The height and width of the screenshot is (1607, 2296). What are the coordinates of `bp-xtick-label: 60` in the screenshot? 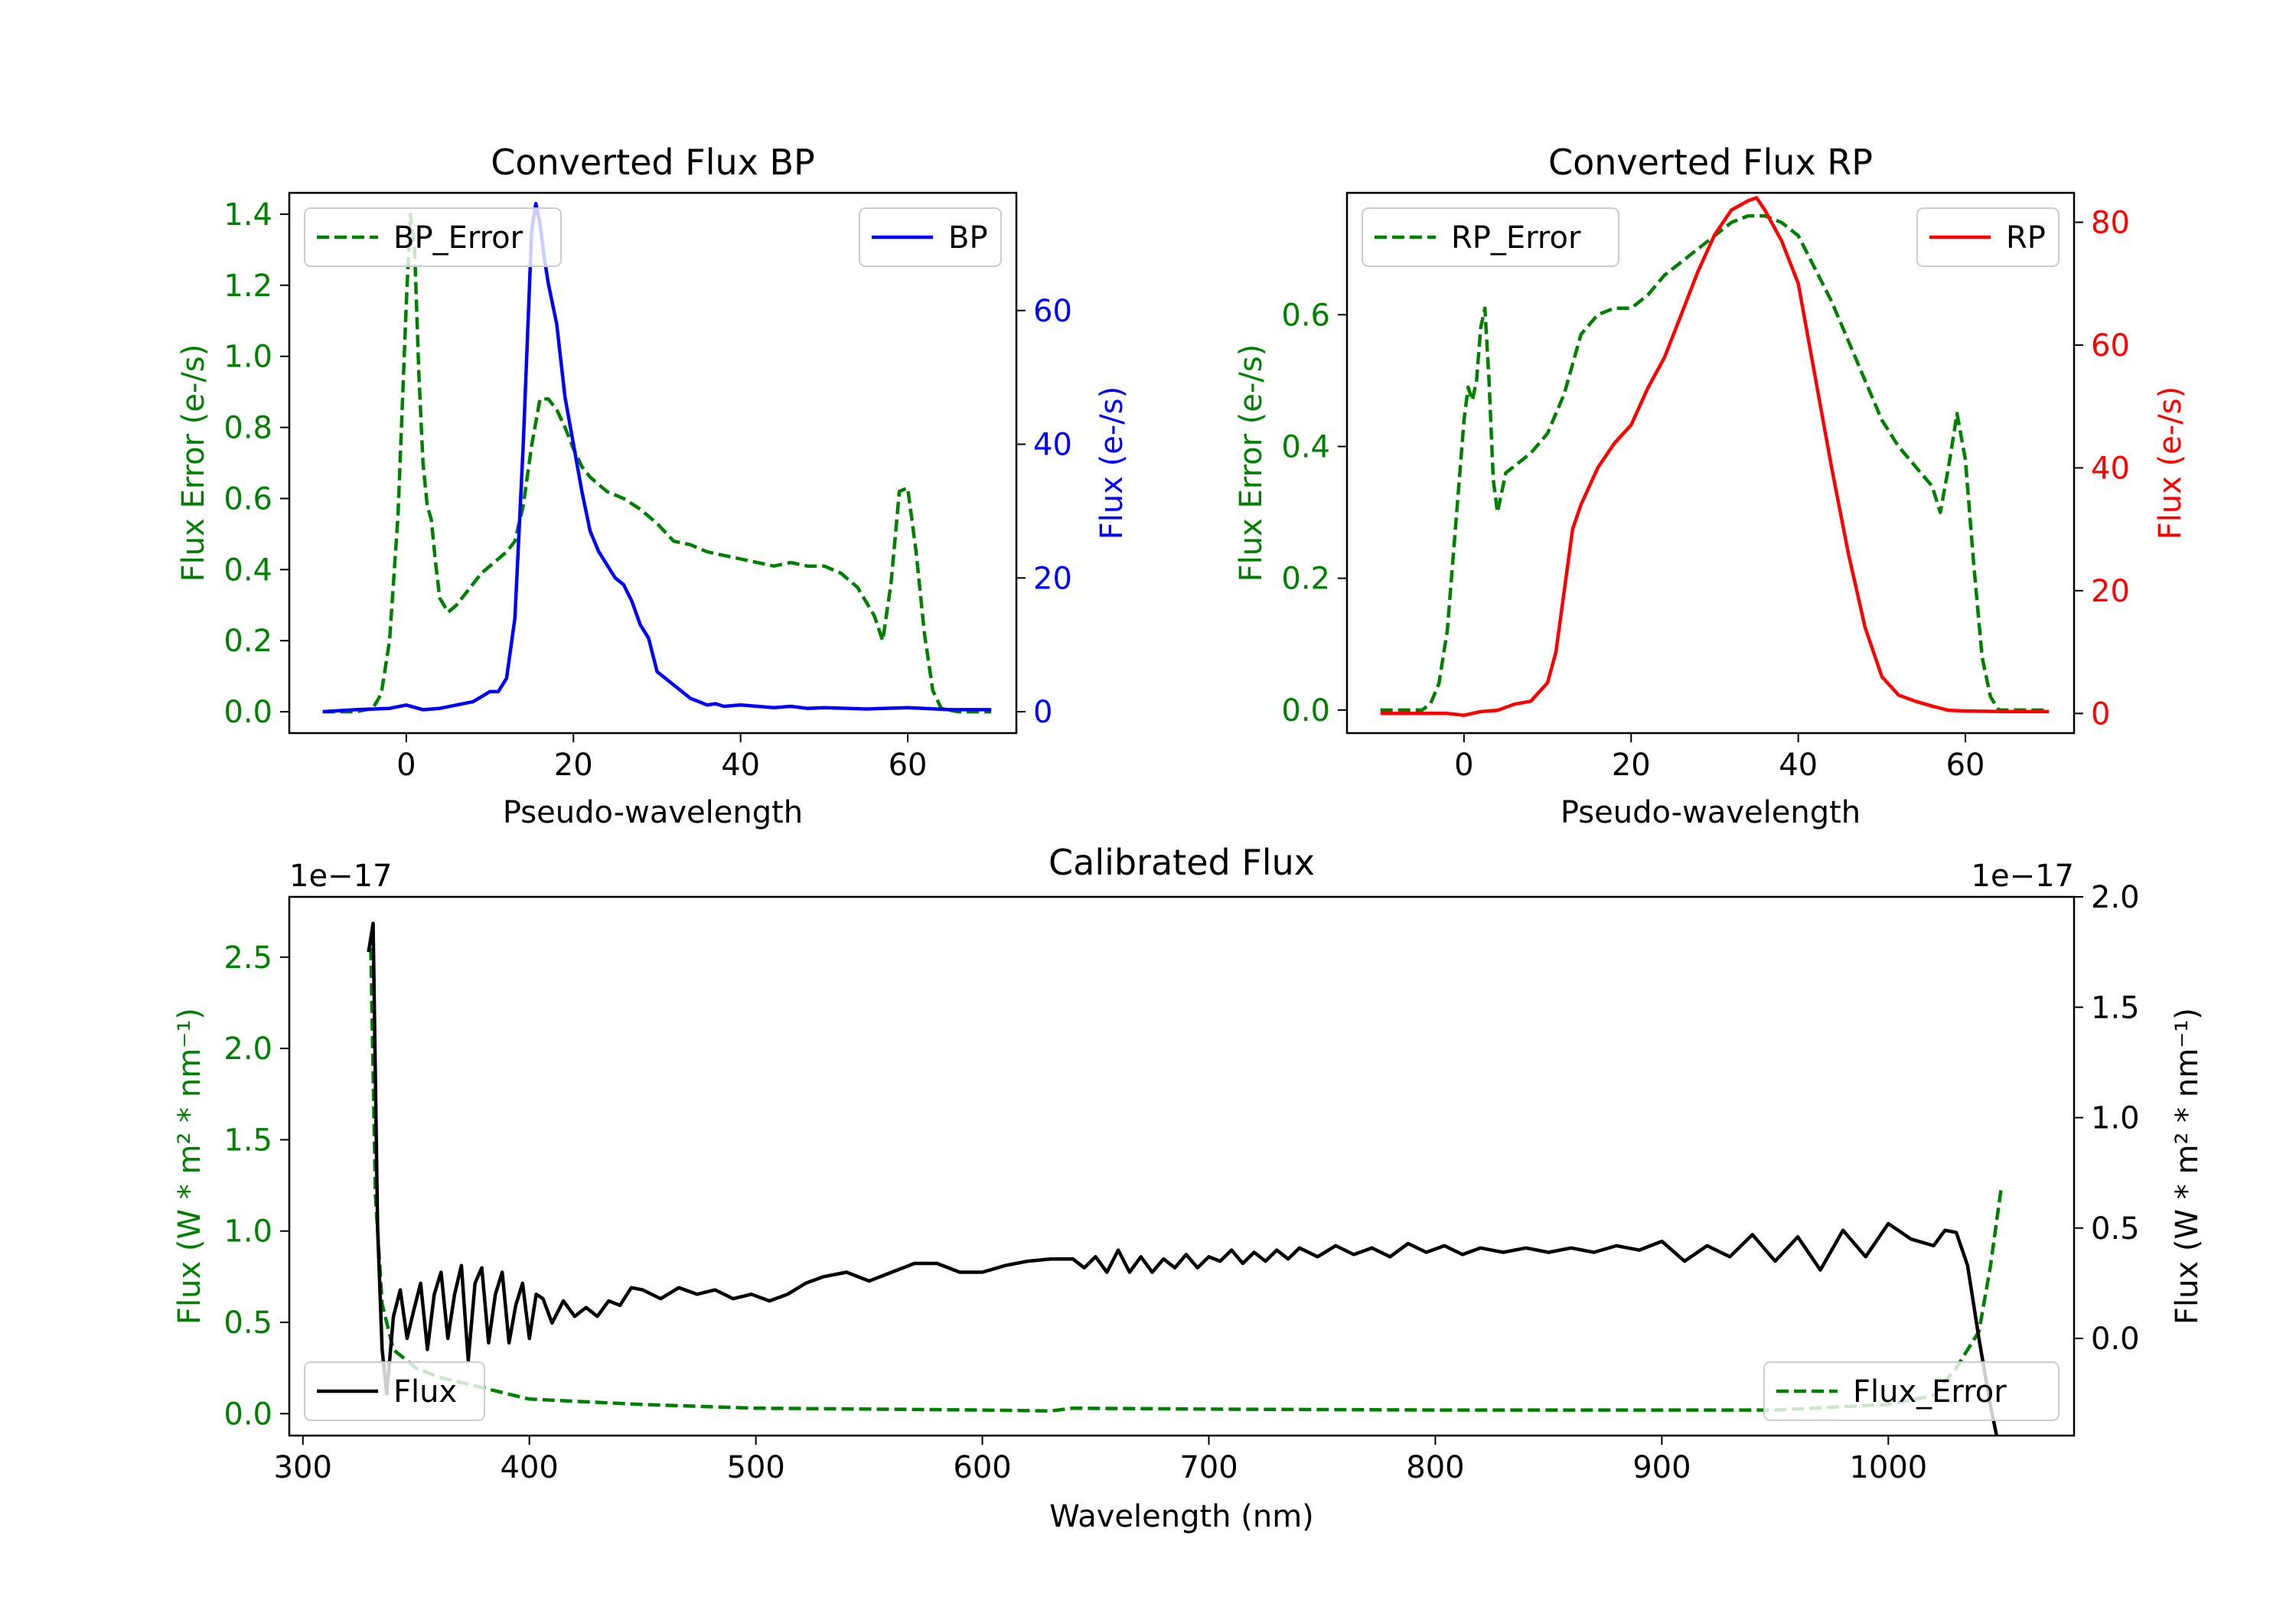 It's located at (908, 765).